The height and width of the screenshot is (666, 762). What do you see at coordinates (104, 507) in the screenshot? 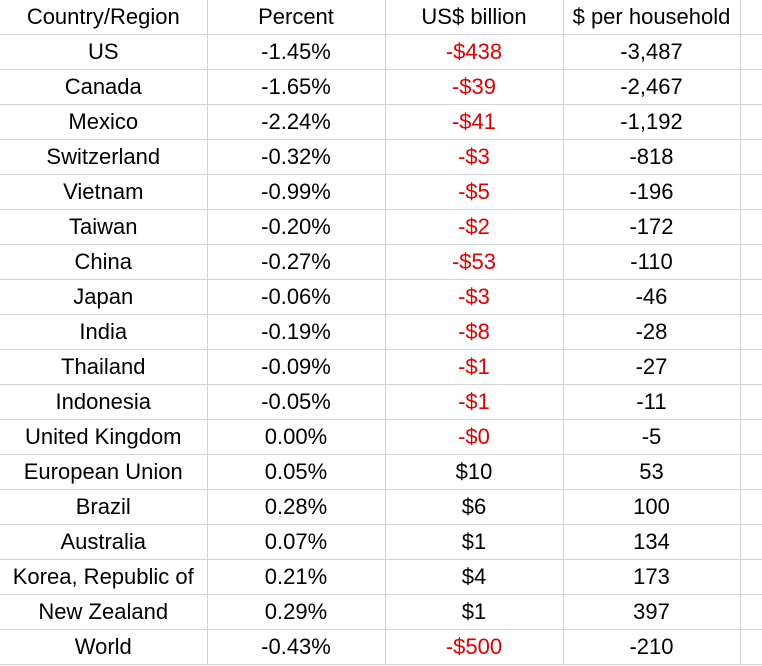
I see `country-cell: Brazil` at bounding box center [104, 507].